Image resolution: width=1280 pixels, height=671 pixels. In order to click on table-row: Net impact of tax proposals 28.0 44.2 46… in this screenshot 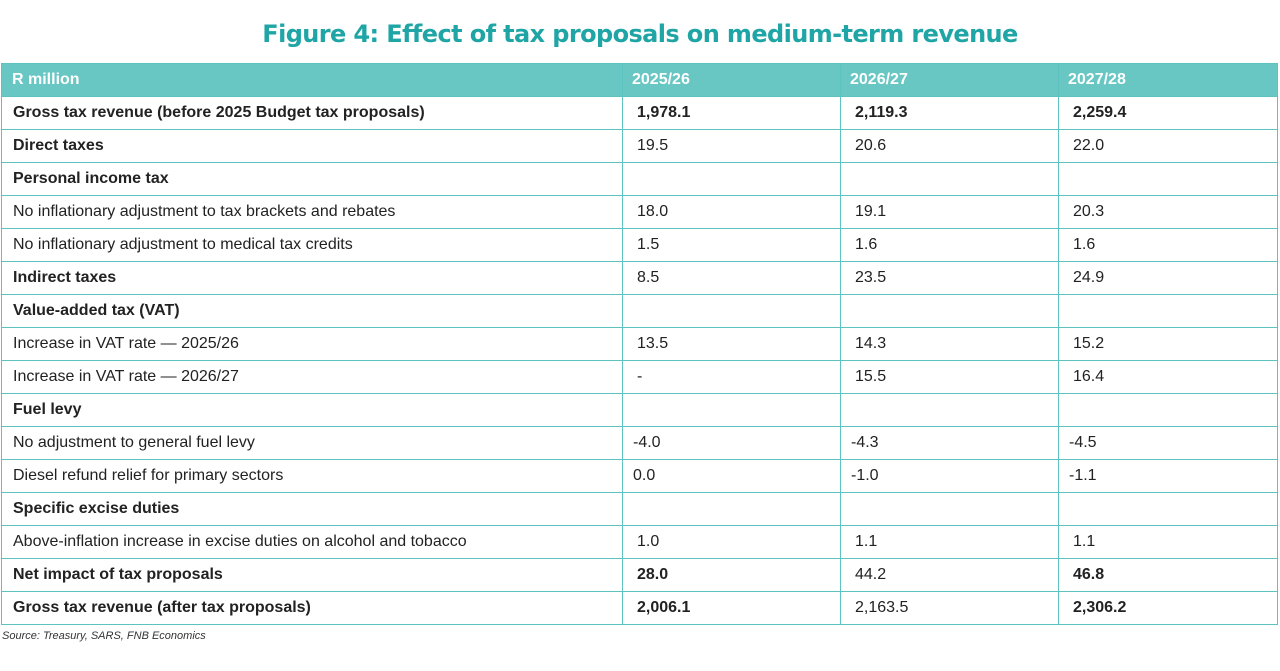, I will do `click(639, 575)`.